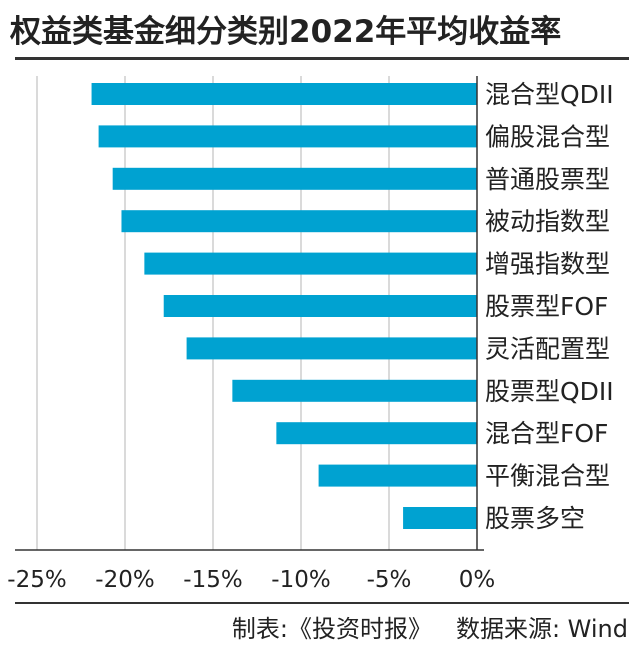  What do you see at coordinates (547, 348) in the screenshot?
I see `category-label-6: 灵活配置型` at bounding box center [547, 348].